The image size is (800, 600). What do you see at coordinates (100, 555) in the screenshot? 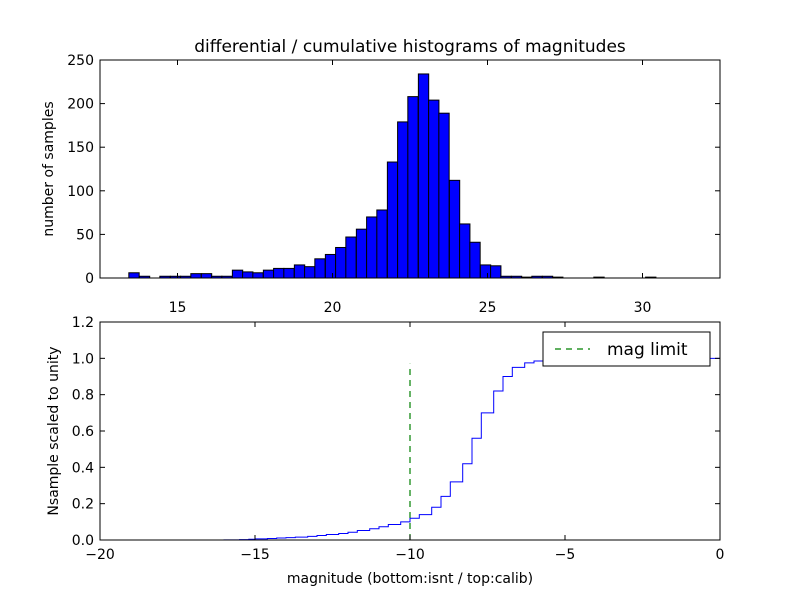
I see `cumulative-x-tick-label: −20` at bounding box center [100, 555].